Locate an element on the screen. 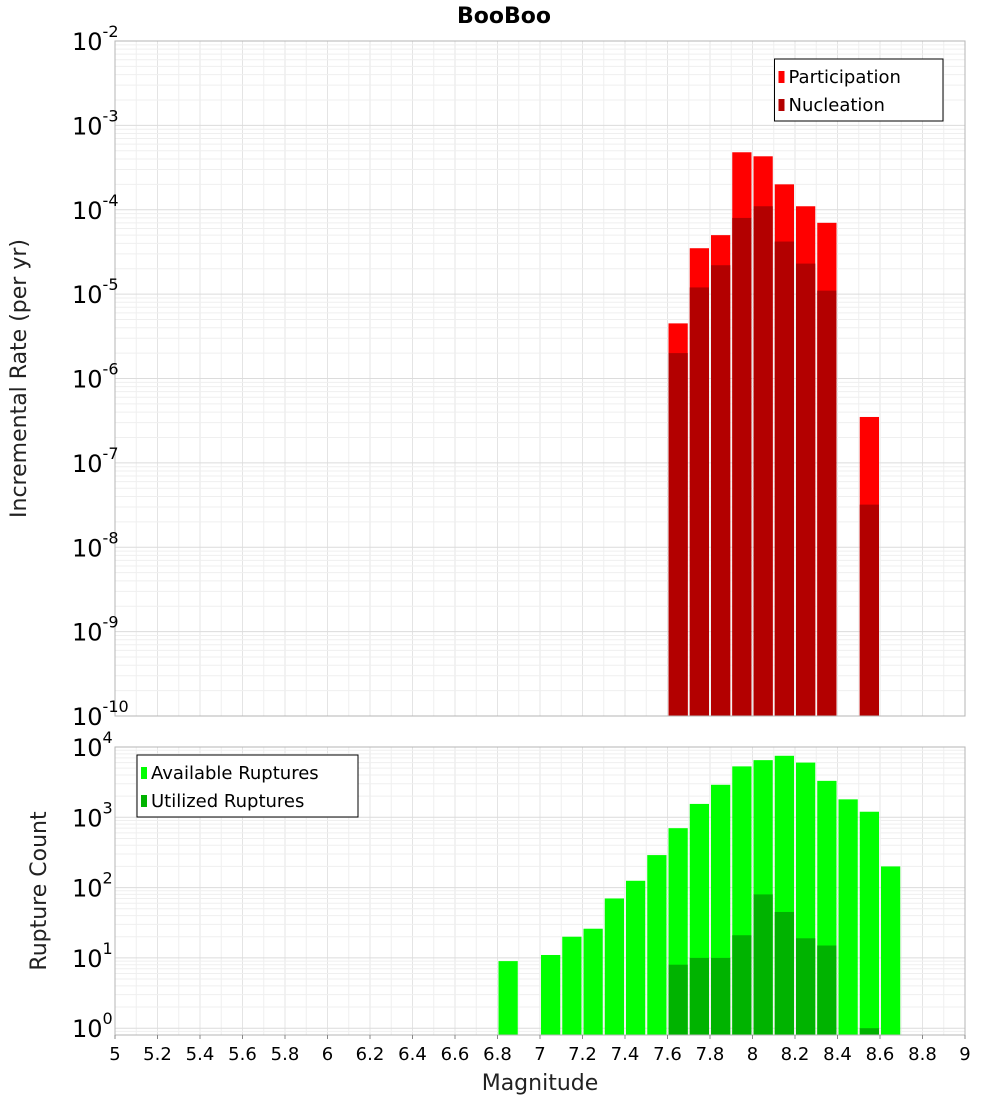  y-tick-label: 10⁻³ is located at coordinates (95, 123).